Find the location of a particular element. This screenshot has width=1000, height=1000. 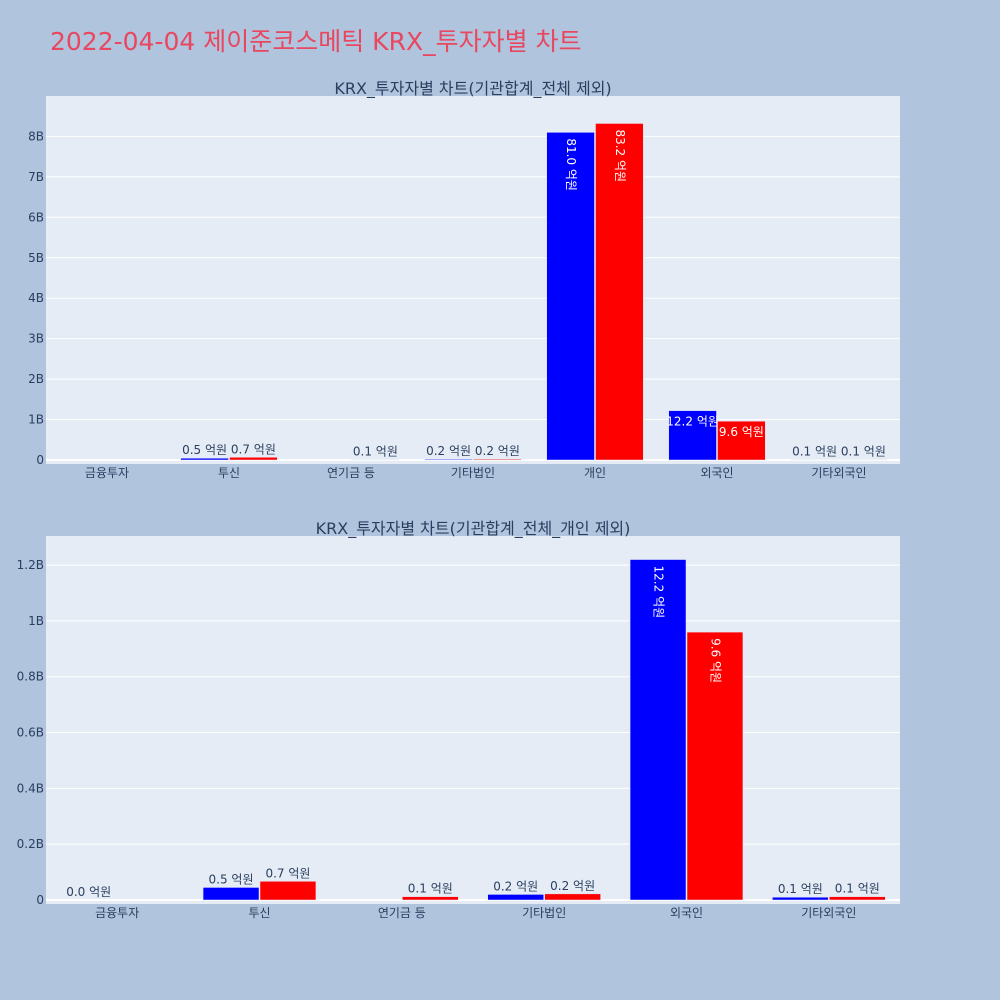

chart-title: KRX_투자자별 차트(기관합계_전체 제외) is located at coordinates (472, 89).